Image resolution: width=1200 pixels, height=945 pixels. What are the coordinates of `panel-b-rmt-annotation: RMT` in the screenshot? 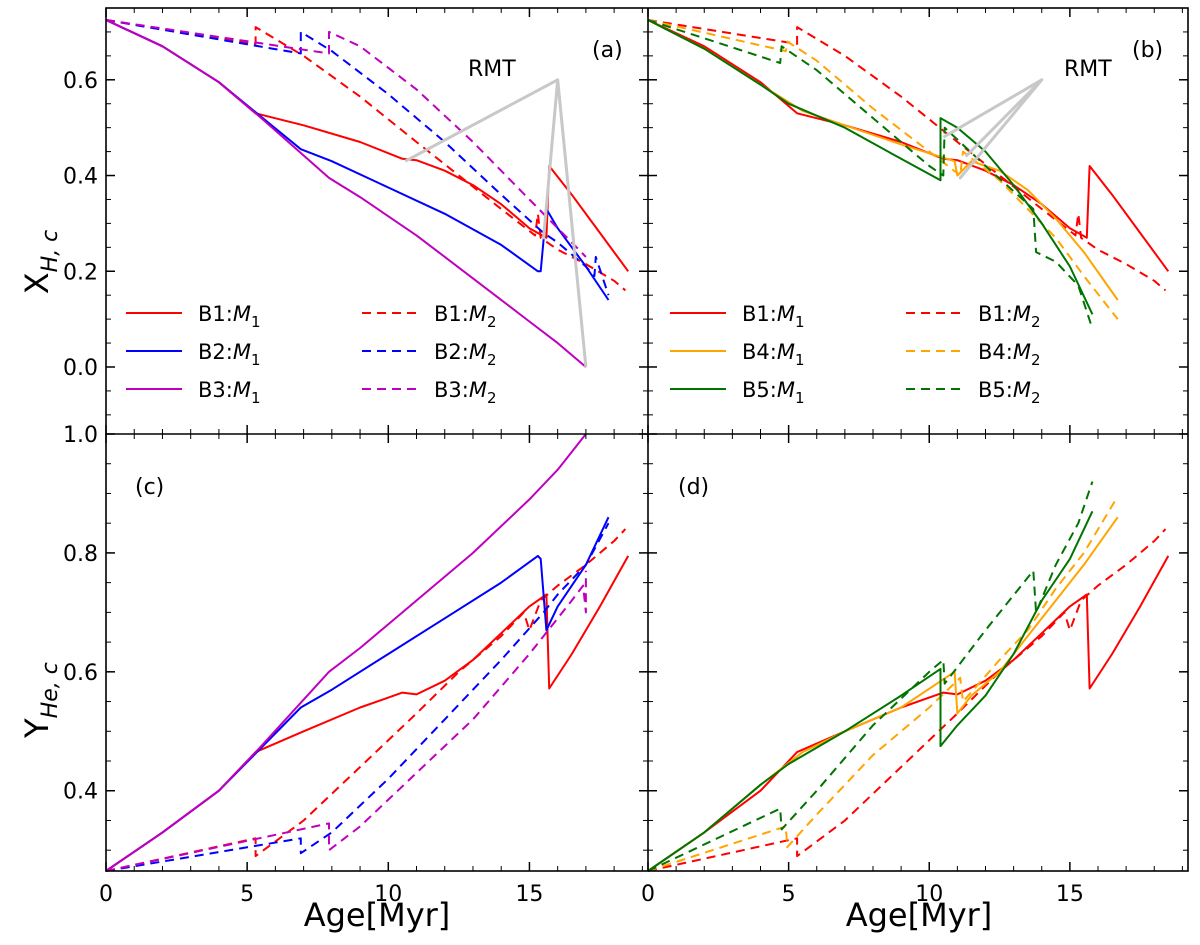 It's located at (1027, 118).